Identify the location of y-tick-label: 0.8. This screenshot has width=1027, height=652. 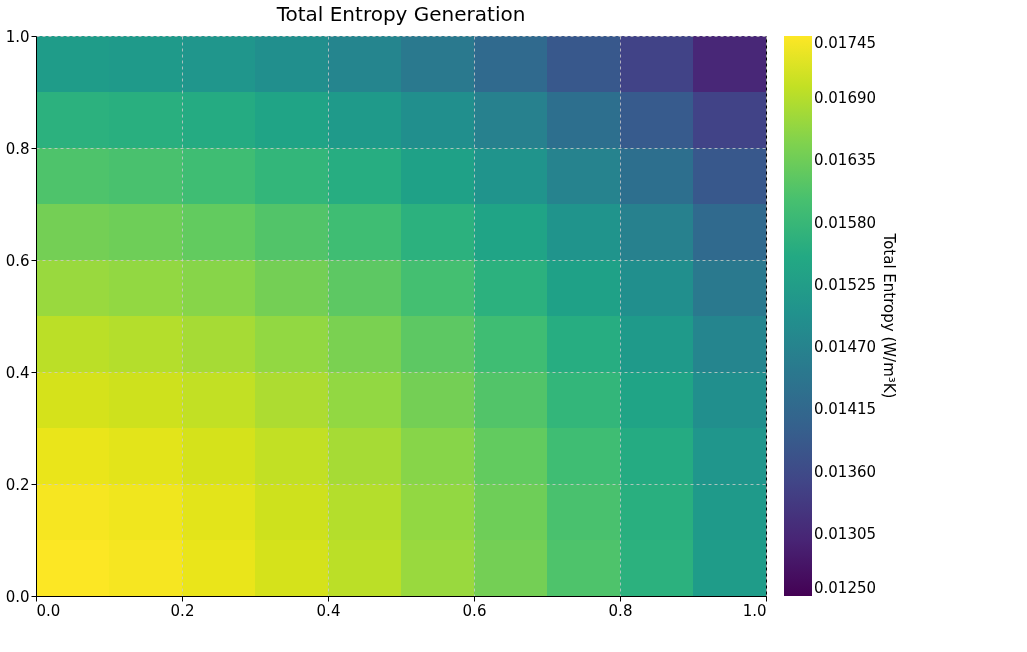
(17, 148).